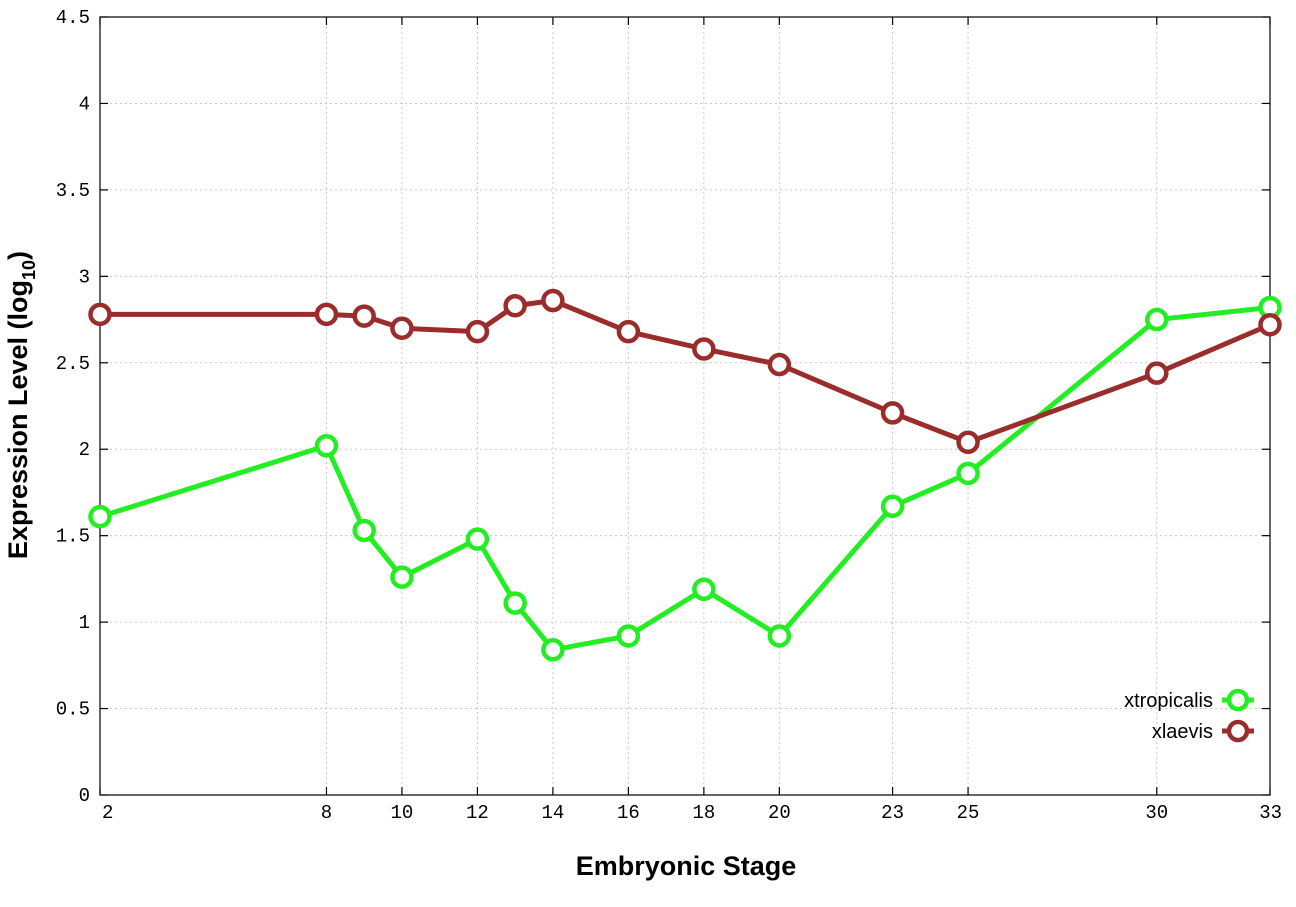  I want to click on y-tick-label: 0, so click(84, 796).